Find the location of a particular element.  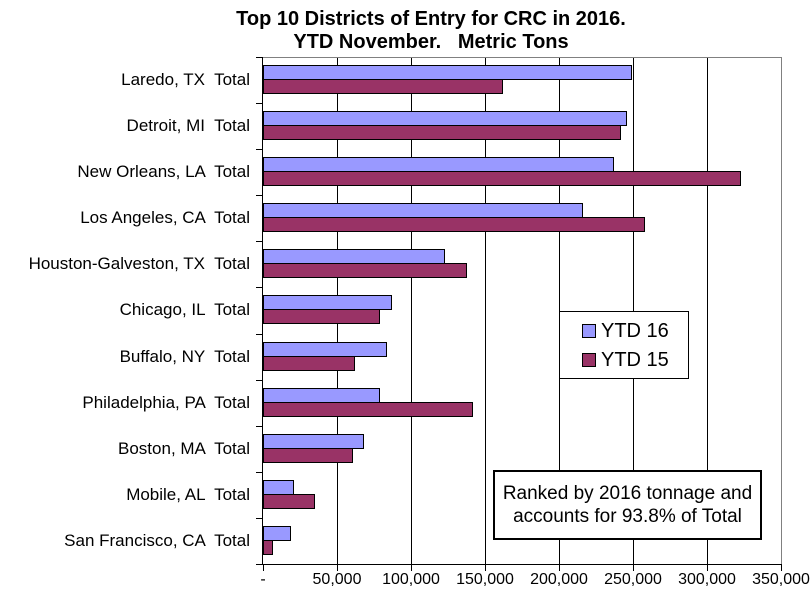

category-label: Boston, MA Total is located at coordinates (184, 448).